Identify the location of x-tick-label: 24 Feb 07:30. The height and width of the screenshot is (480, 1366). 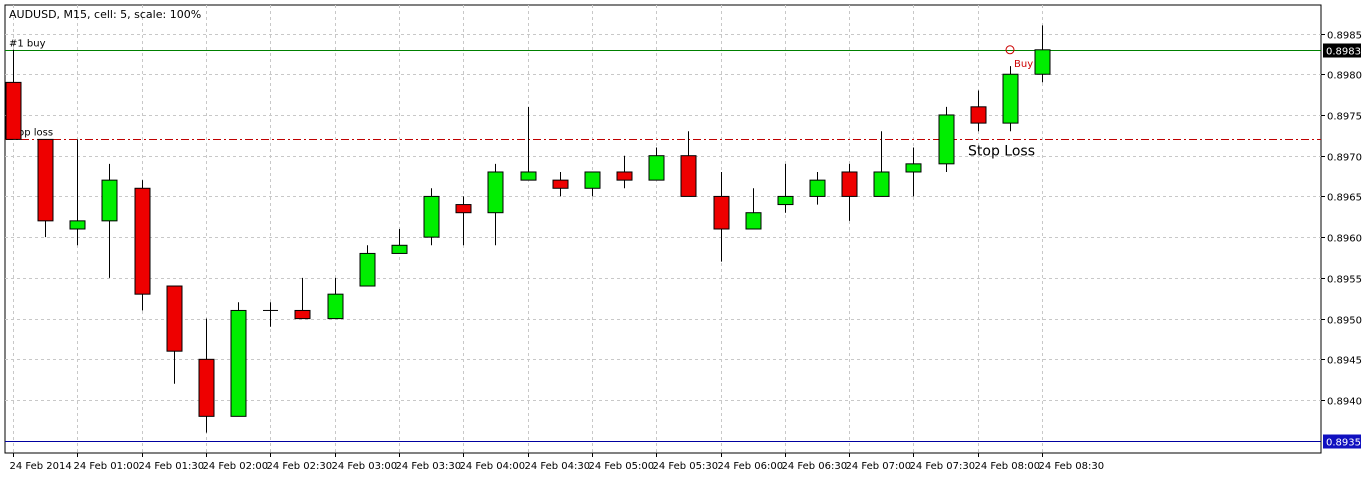
(943, 466).